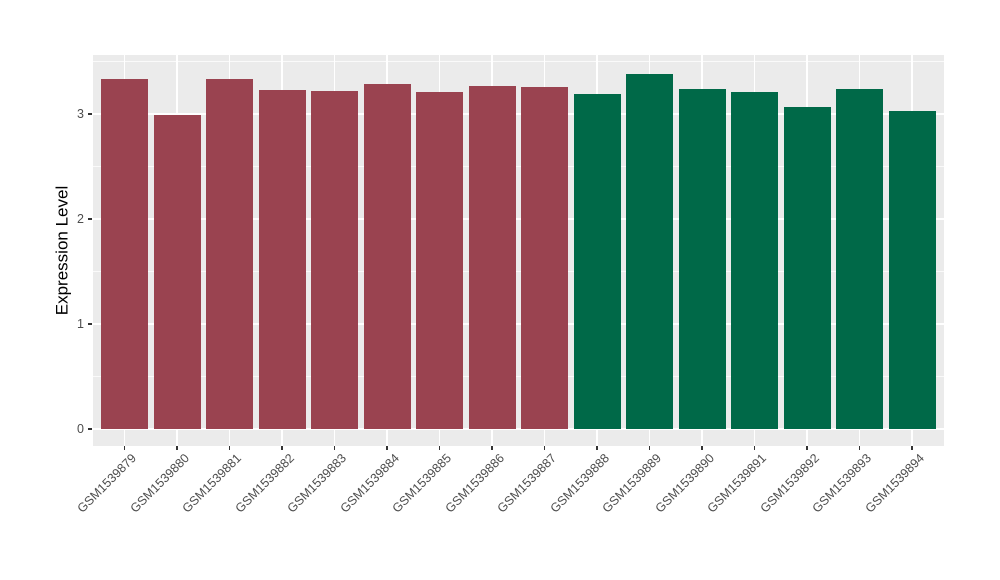 The image size is (1000, 580). What do you see at coordinates (80, 218) in the screenshot?
I see `y-tick-label-2: 2` at bounding box center [80, 218].